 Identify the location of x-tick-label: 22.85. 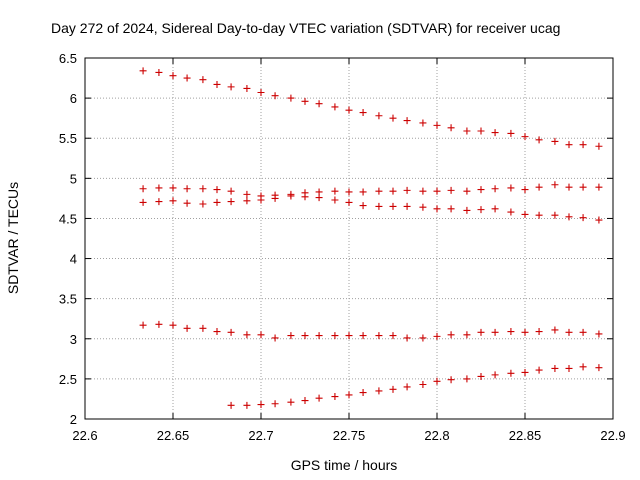
(525, 435).